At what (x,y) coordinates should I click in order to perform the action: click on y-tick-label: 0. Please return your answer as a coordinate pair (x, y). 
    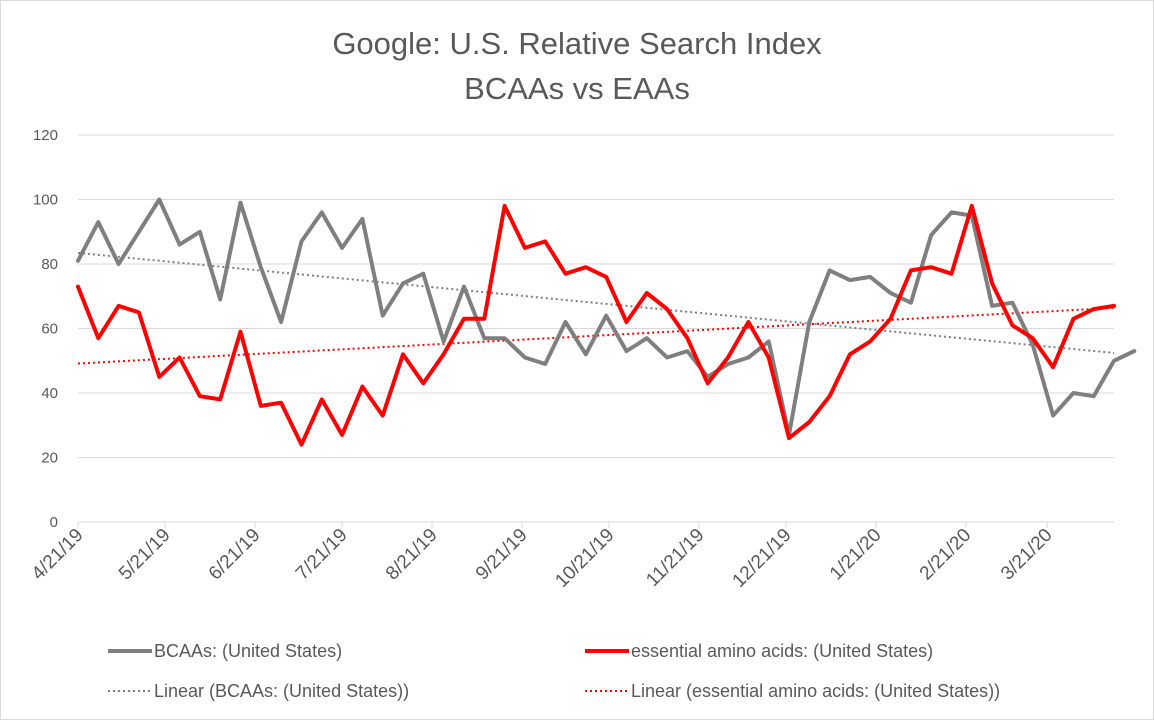
    Looking at the image, I should click on (54, 522).